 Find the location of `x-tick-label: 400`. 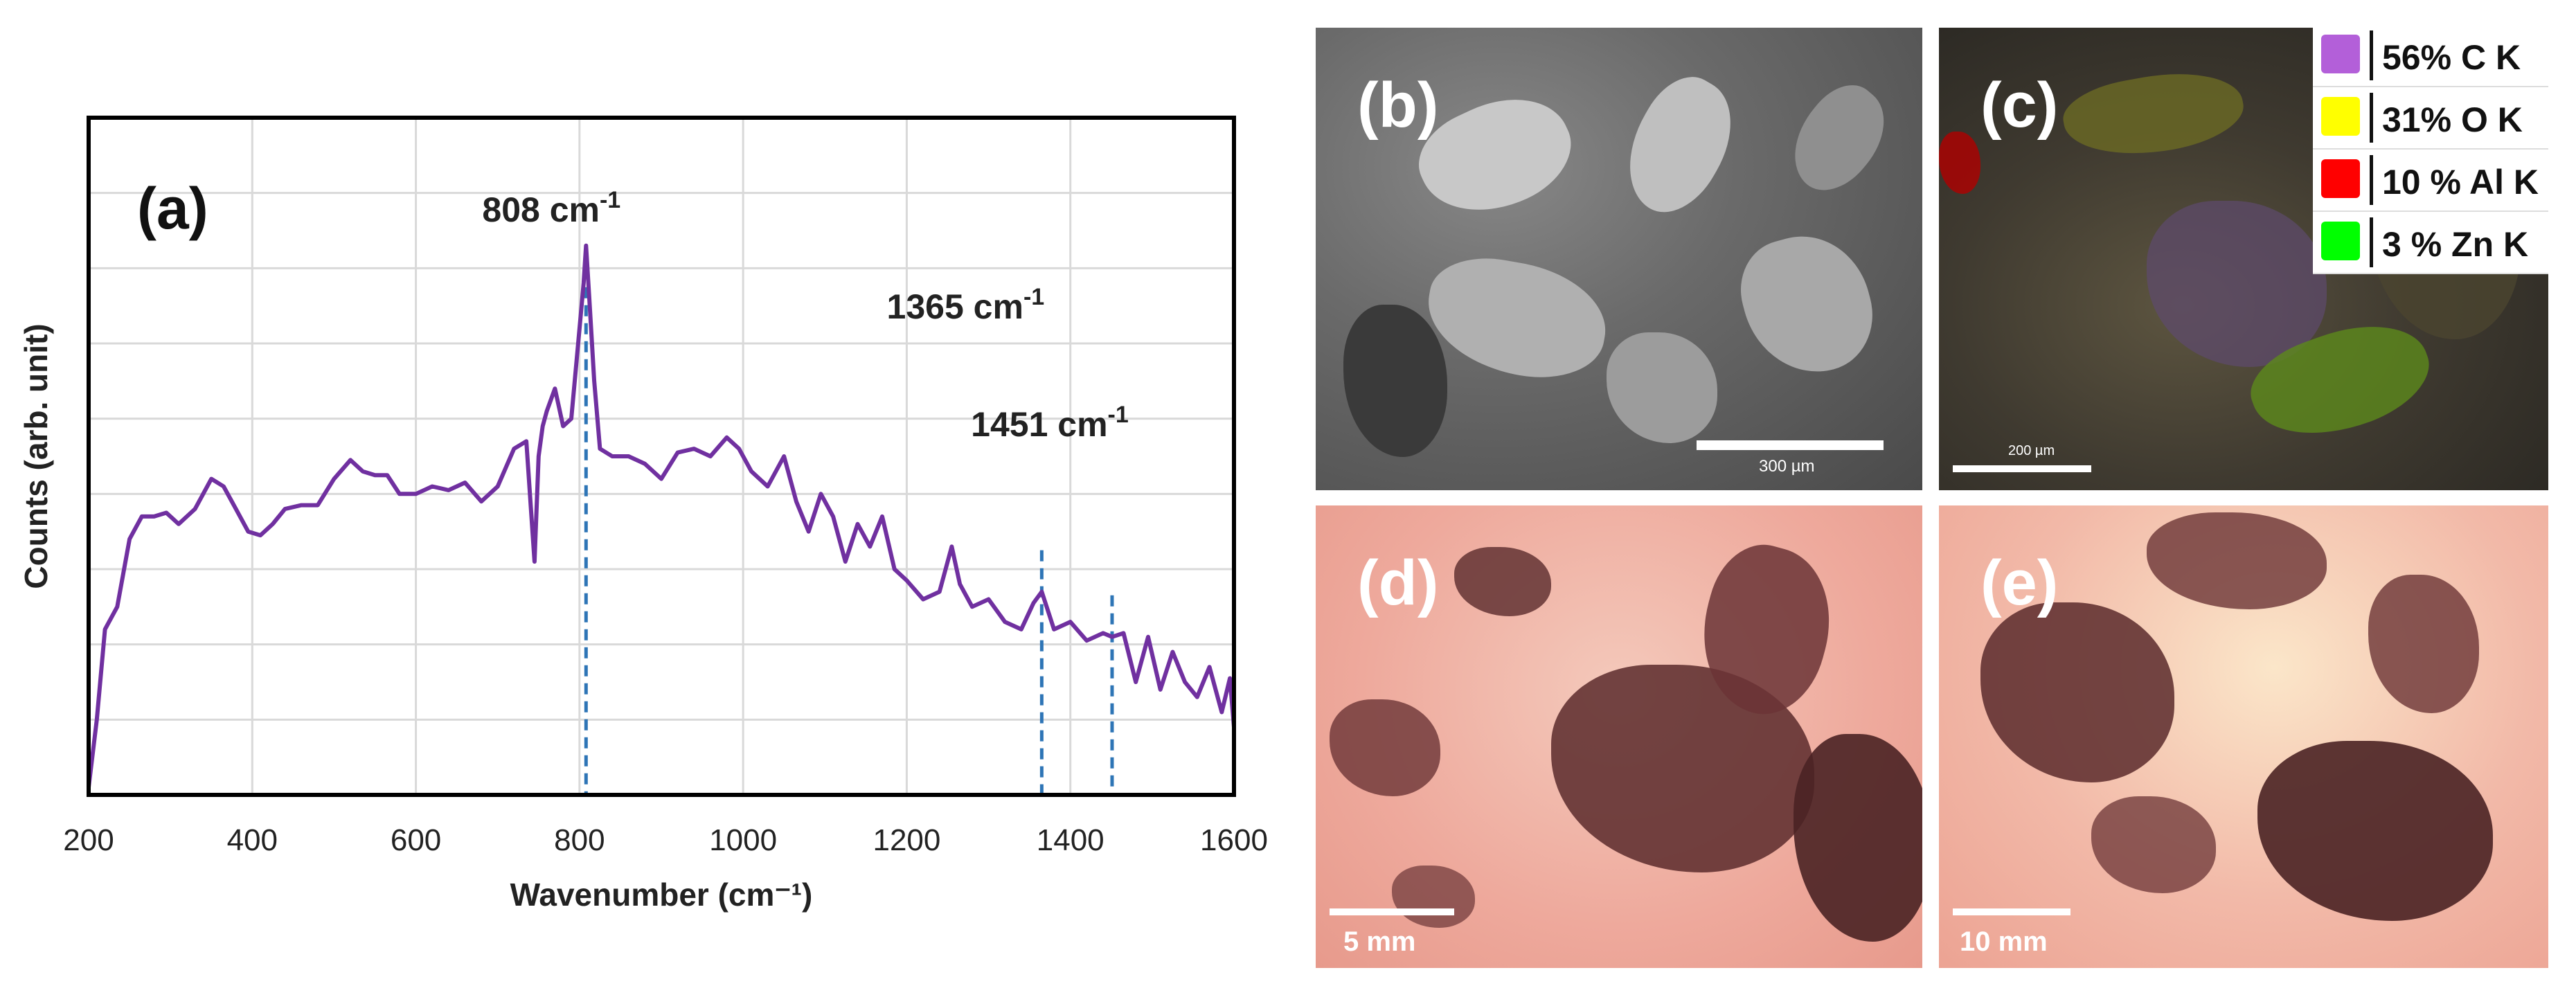

x-tick-label: 400 is located at coordinates (253, 840).